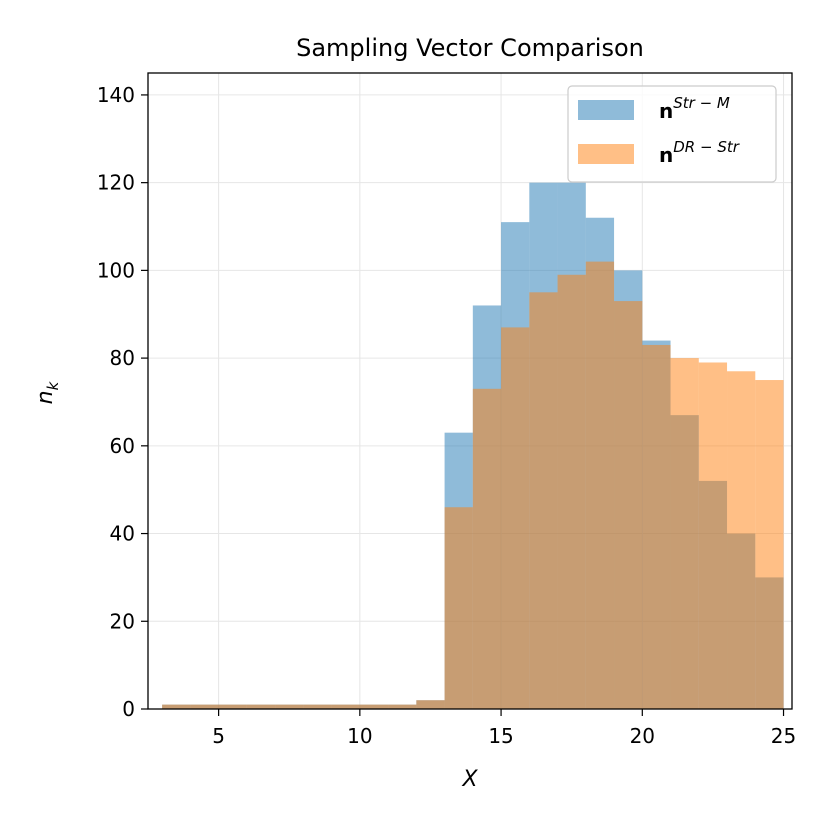 This screenshot has width=830, height=830. Describe the element at coordinates (666, 111) in the screenshot. I see `legend-label-str-m-main: n` at that location.